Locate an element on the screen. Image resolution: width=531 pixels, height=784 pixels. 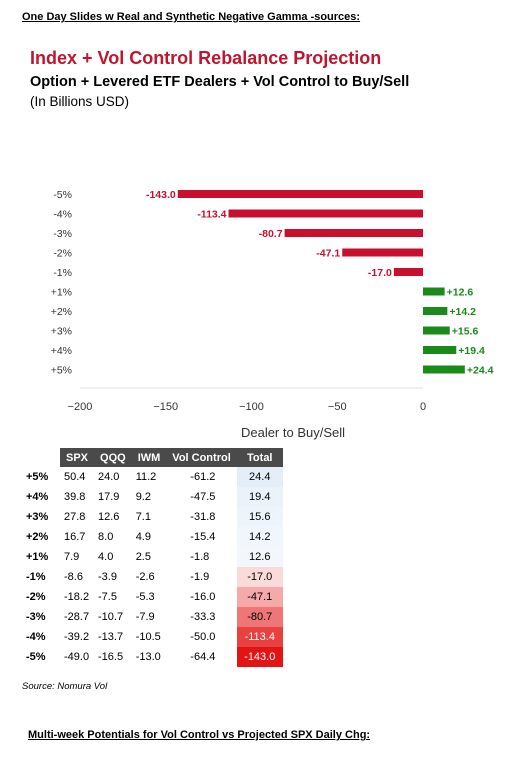
category-label: +3% is located at coordinates (61, 332).